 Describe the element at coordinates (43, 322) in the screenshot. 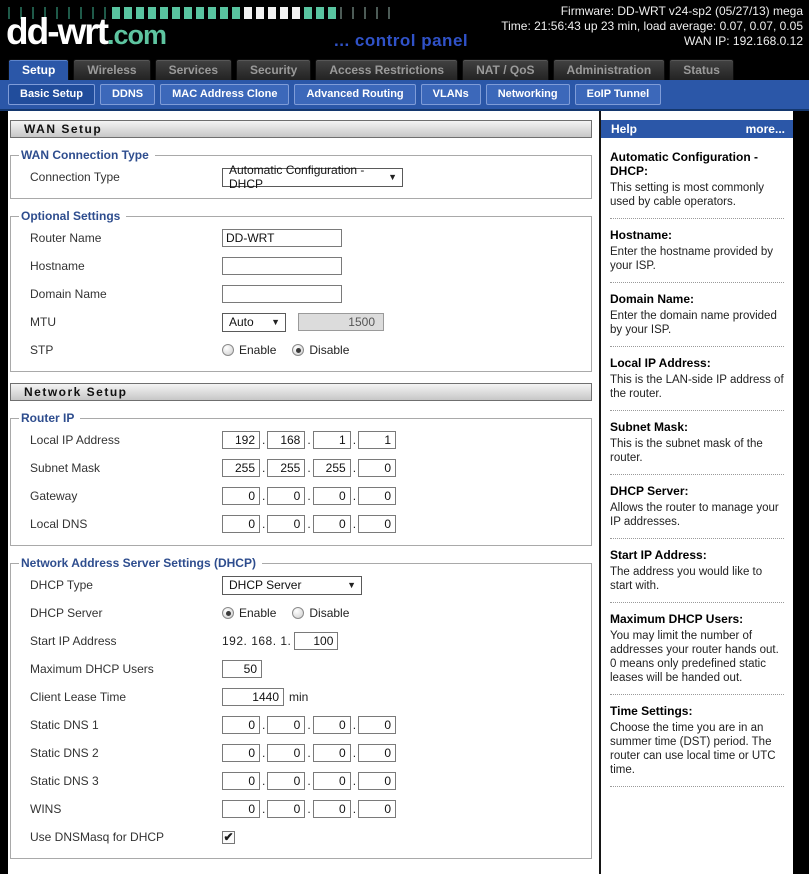

I see `mtu-label: MTU` at that location.